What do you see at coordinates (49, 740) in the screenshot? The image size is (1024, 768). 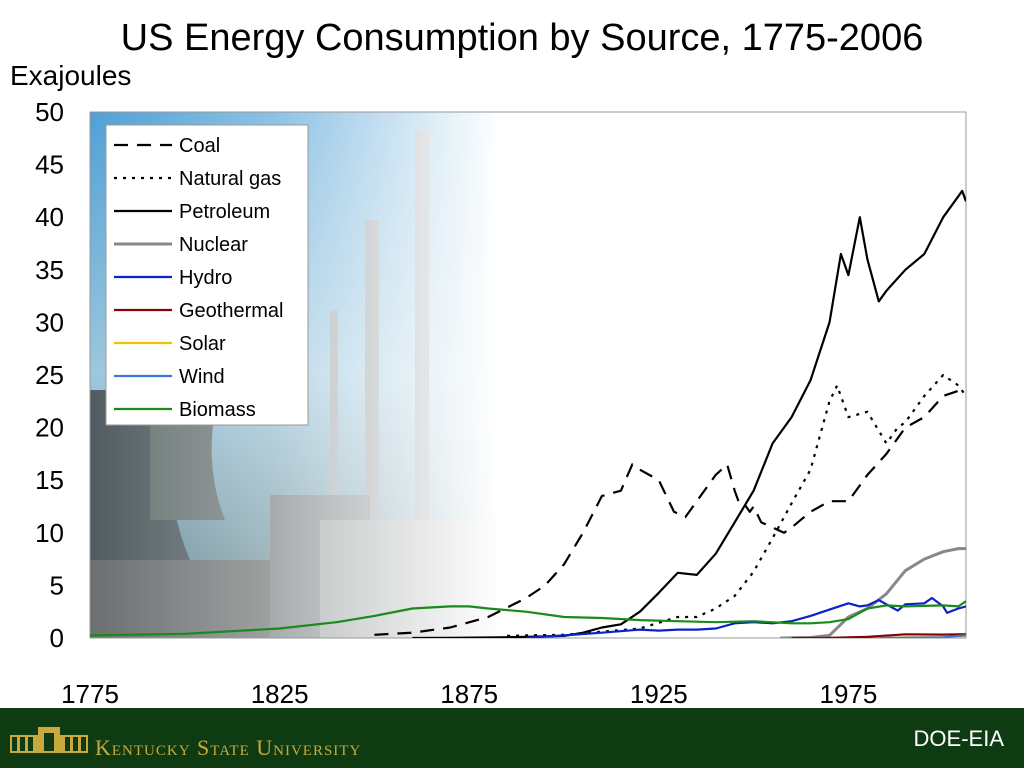 I see `university-seal-icon` at bounding box center [49, 740].